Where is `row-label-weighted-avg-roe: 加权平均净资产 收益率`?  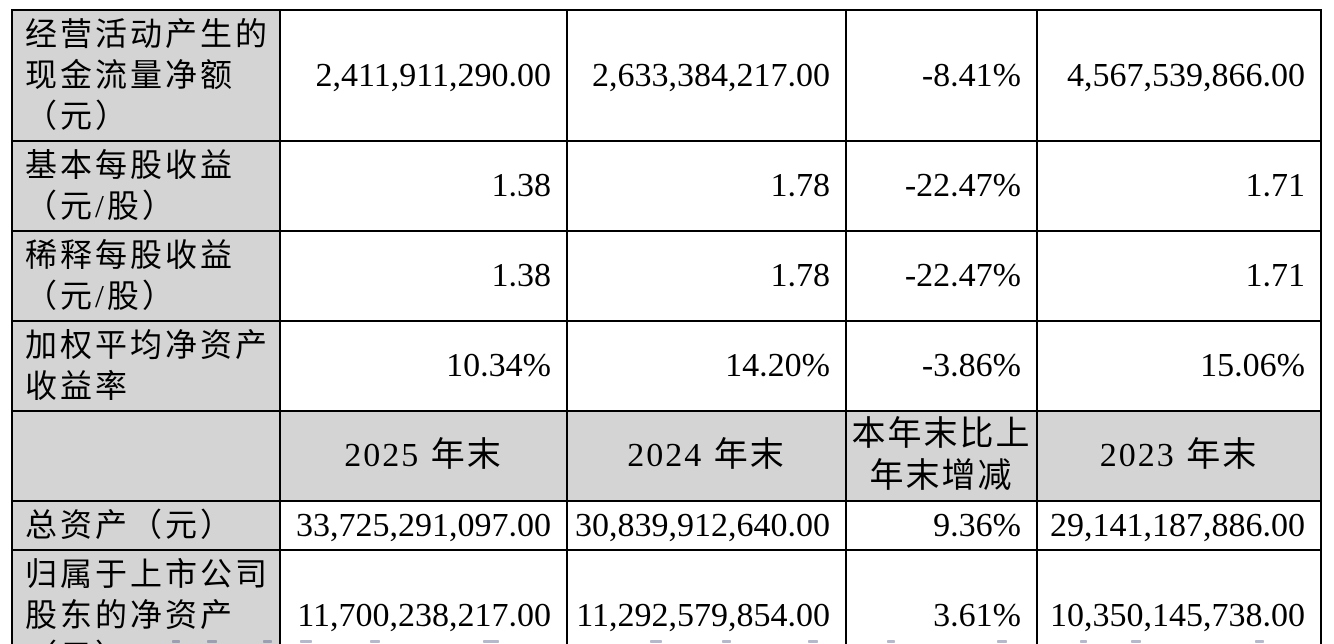
row-label-weighted-avg-roe: 加权平均净资产 收益率 is located at coordinates (146, 366).